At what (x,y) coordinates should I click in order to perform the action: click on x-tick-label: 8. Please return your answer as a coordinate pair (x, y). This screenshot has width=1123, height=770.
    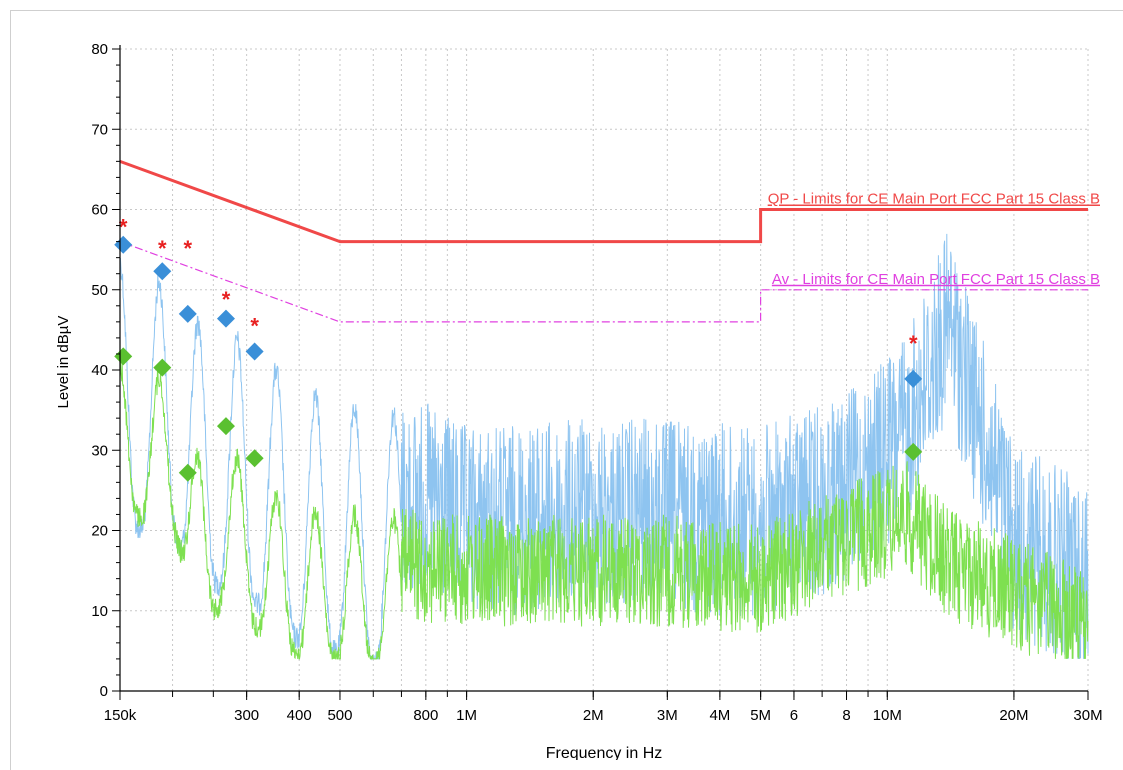
    Looking at the image, I should click on (846, 715).